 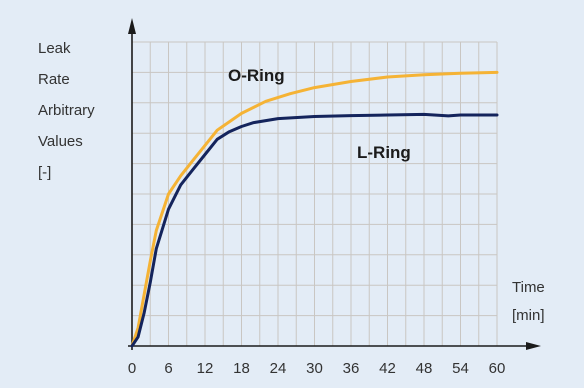 I want to click on x-axis-label-line: Time, so click(x=528, y=287).